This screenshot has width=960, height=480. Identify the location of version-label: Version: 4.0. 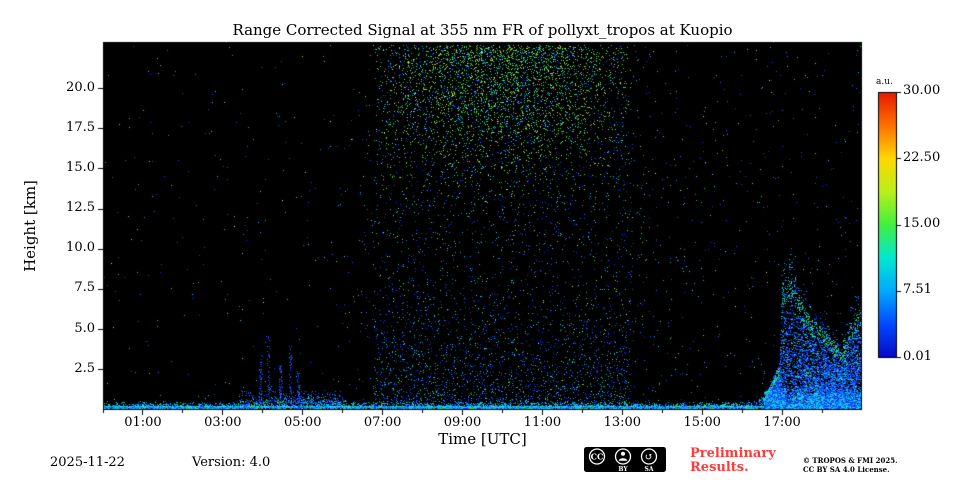
(231, 462).